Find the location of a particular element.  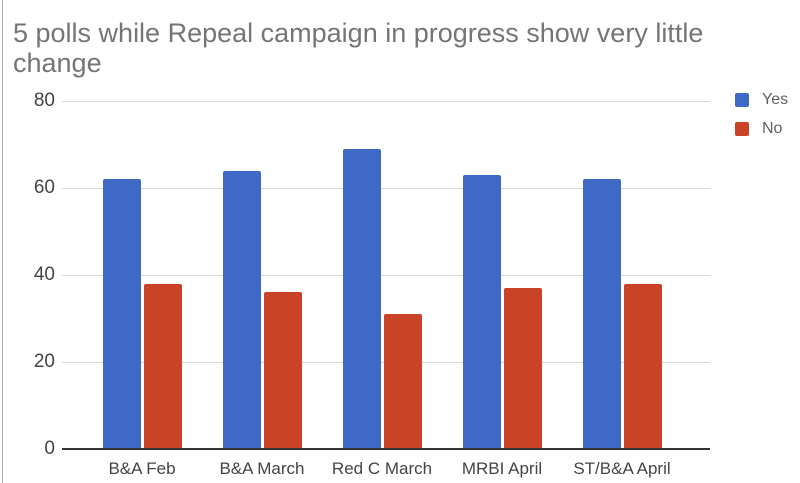

y-tick-label-80: 80 is located at coordinates (44, 100).